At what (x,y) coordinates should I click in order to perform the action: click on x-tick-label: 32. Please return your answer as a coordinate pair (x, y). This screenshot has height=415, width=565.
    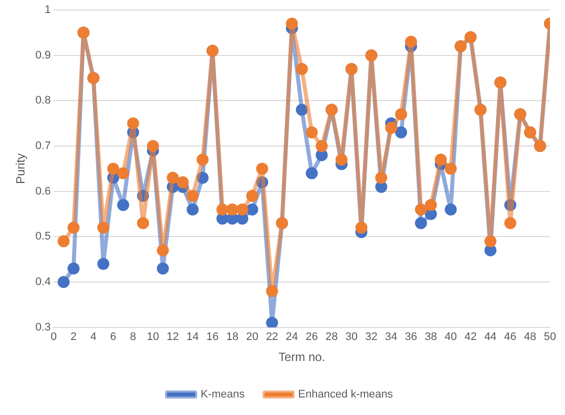
    Looking at the image, I should click on (371, 337).